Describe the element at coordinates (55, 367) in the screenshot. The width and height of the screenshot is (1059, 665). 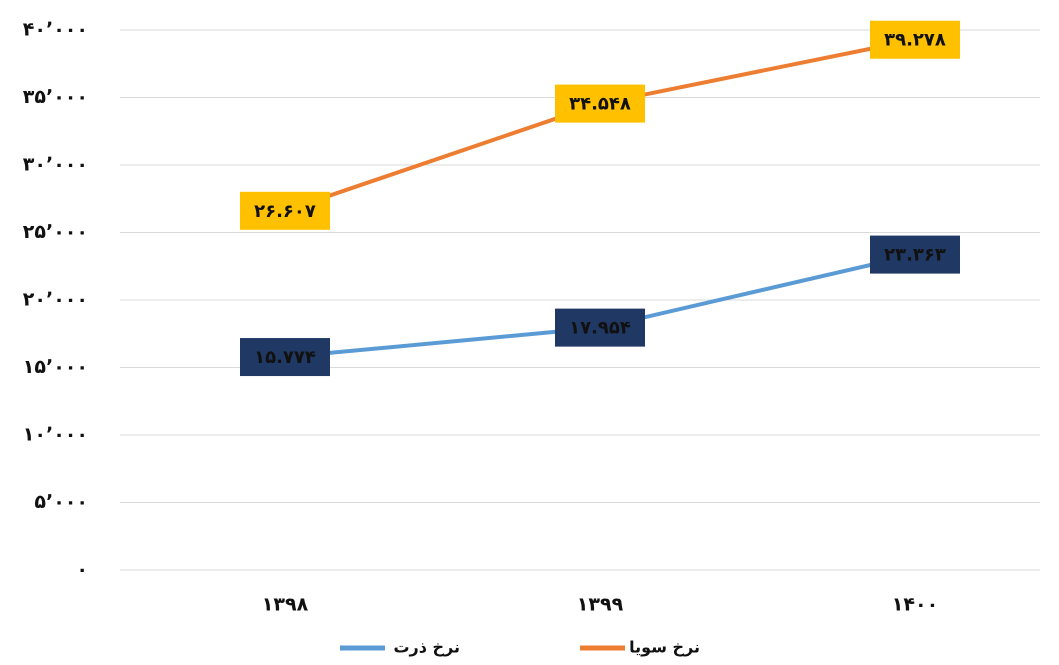
I see `y-tick-label: ۱۵٬۰۰۰` at that location.